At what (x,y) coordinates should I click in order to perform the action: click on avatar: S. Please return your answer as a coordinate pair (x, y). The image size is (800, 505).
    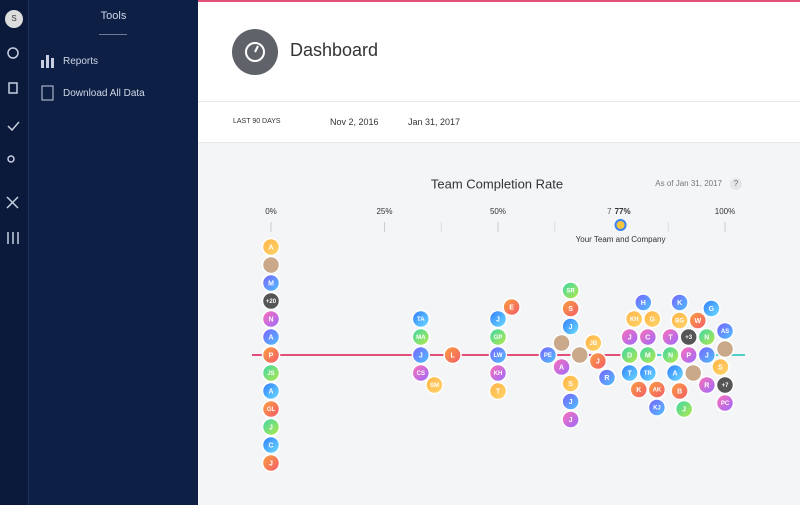
    Looking at the image, I should click on (14, 19).